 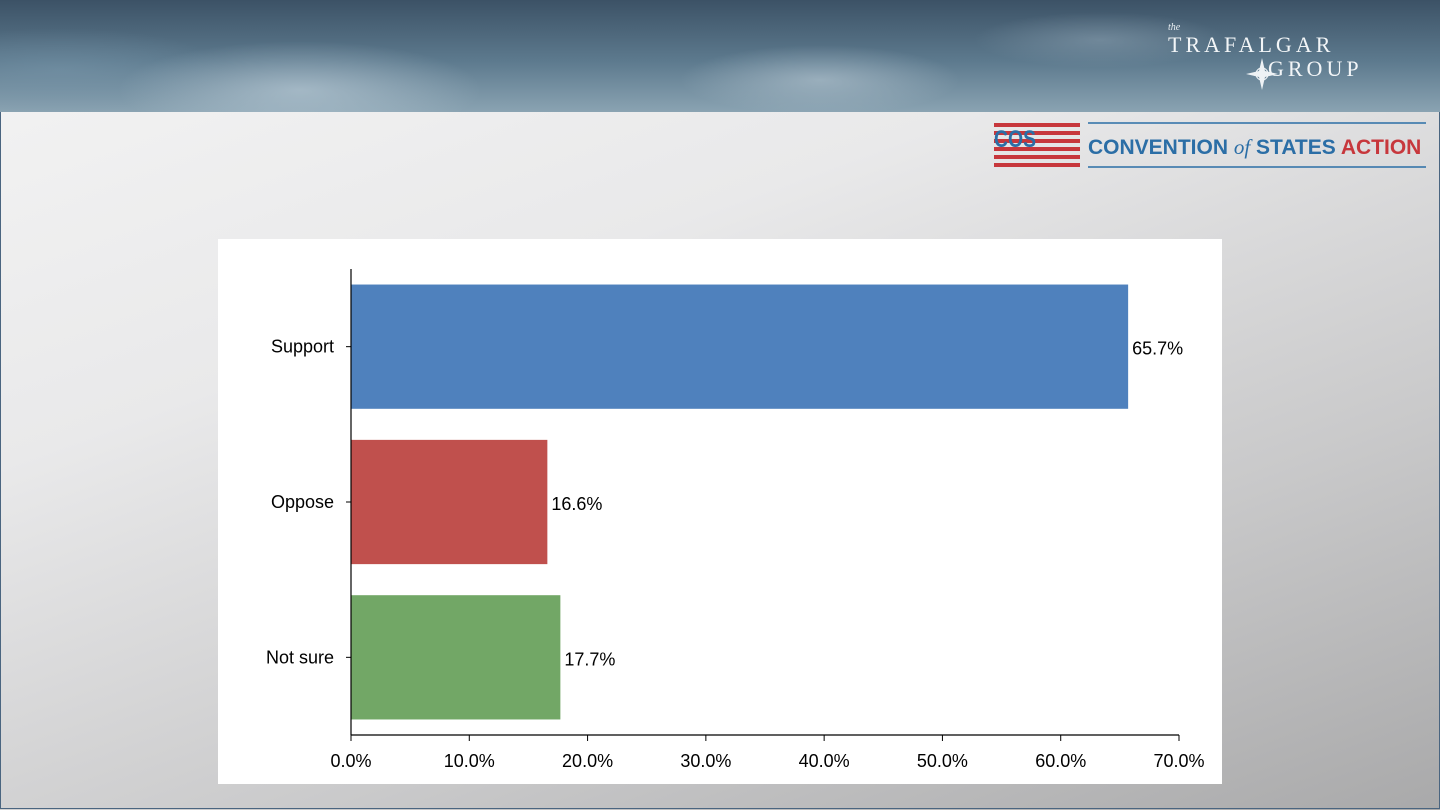 I want to click on trafalgar-group-logo: the TRAFALGAR GROUP, so click(x=1265, y=56).